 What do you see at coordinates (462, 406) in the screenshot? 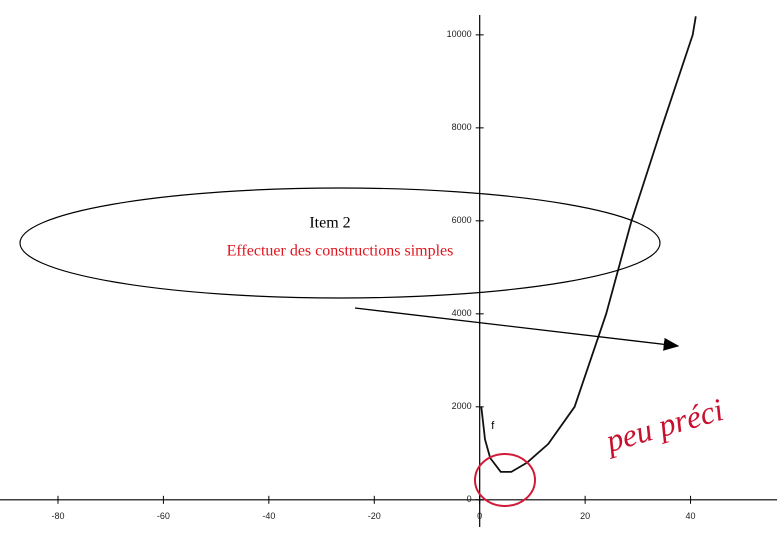
I see `y-tick-label: 2000` at bounding box center [462, 406].